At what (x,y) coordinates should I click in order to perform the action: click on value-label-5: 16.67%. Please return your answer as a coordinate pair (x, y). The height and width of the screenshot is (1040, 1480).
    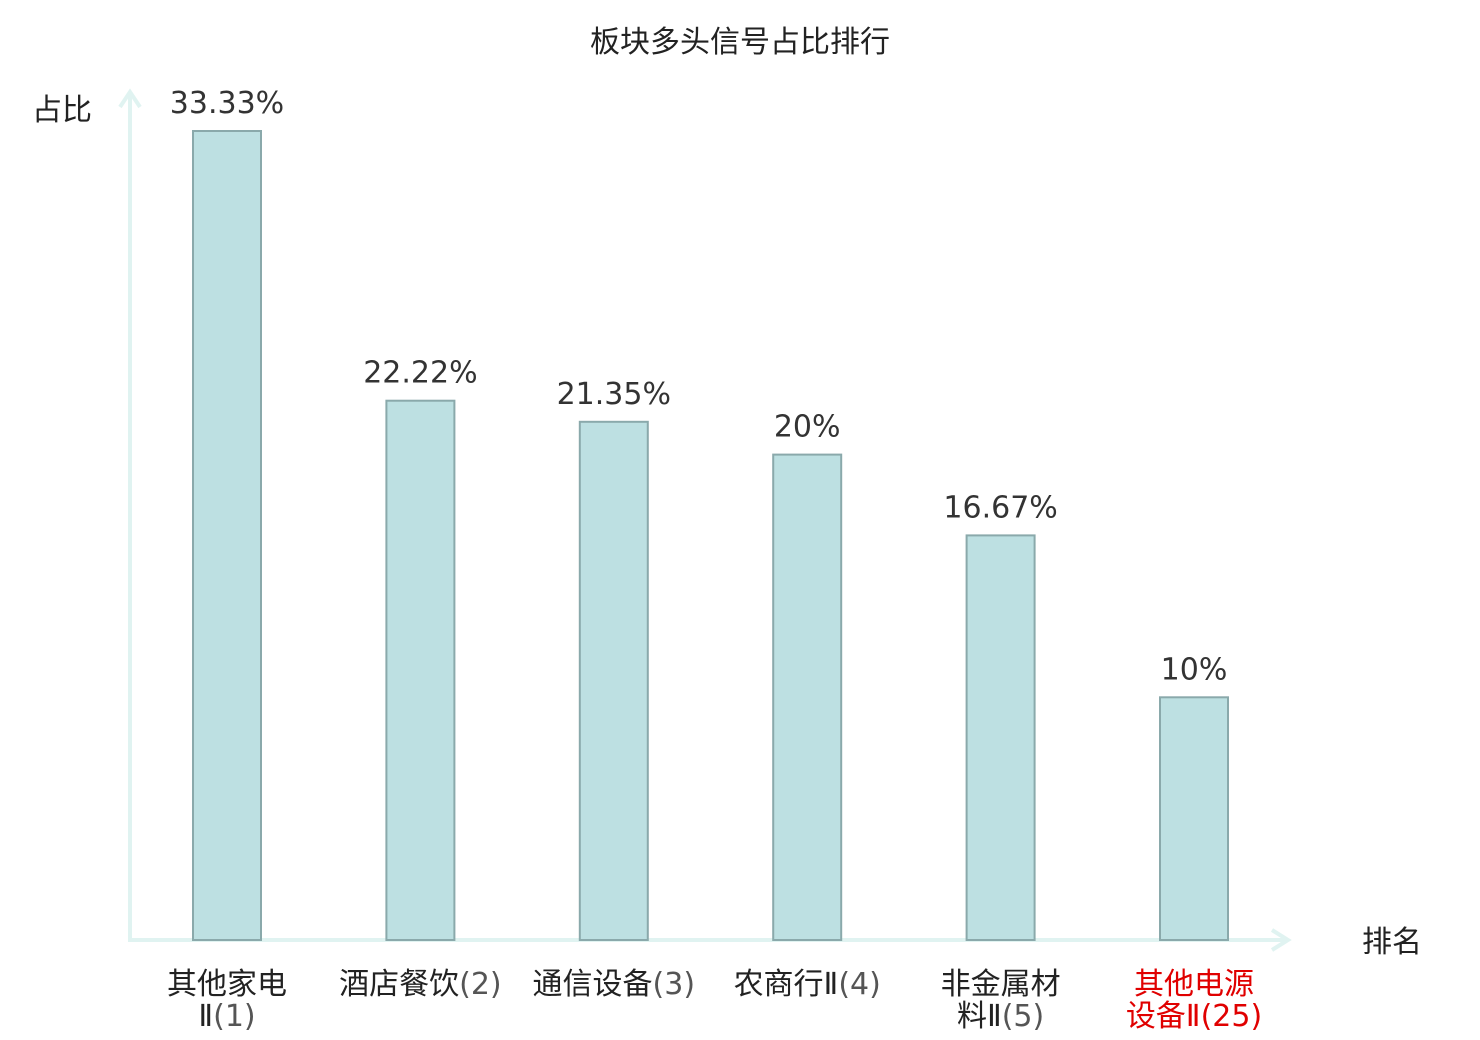
    Looking at the image, I should click on (1000, 507).